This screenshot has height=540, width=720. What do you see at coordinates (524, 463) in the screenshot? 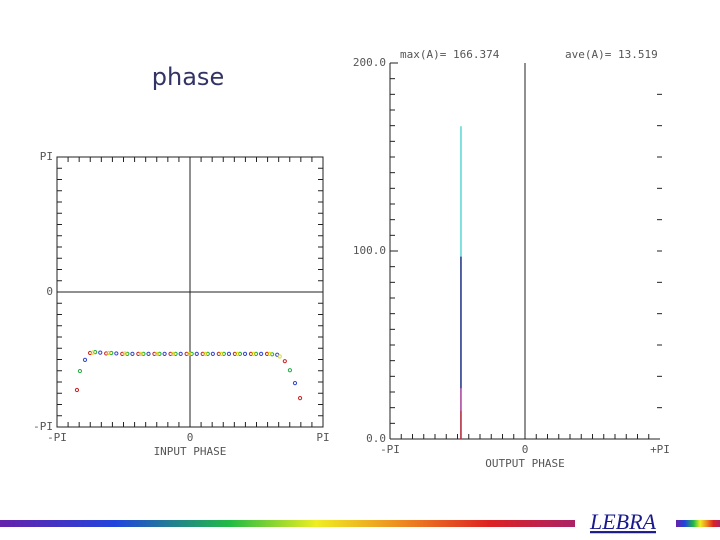
I see `x-axis-label: OUTPUT PHASE` at bounding box center [524, 463].